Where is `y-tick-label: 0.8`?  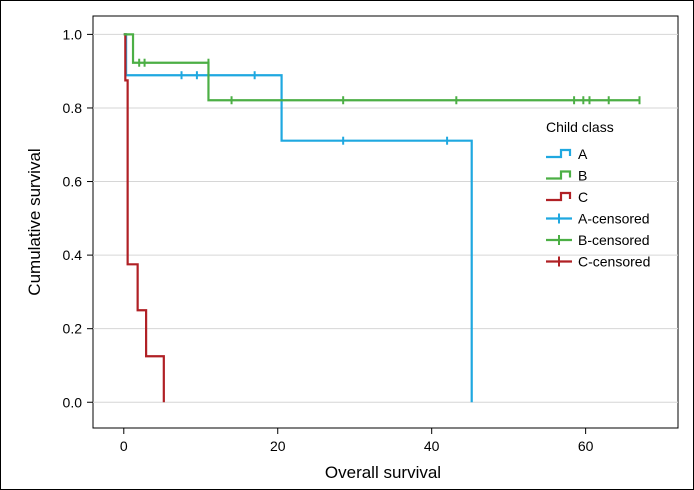 y-tick-label: 0.8 is located at coordinates (73, 108).